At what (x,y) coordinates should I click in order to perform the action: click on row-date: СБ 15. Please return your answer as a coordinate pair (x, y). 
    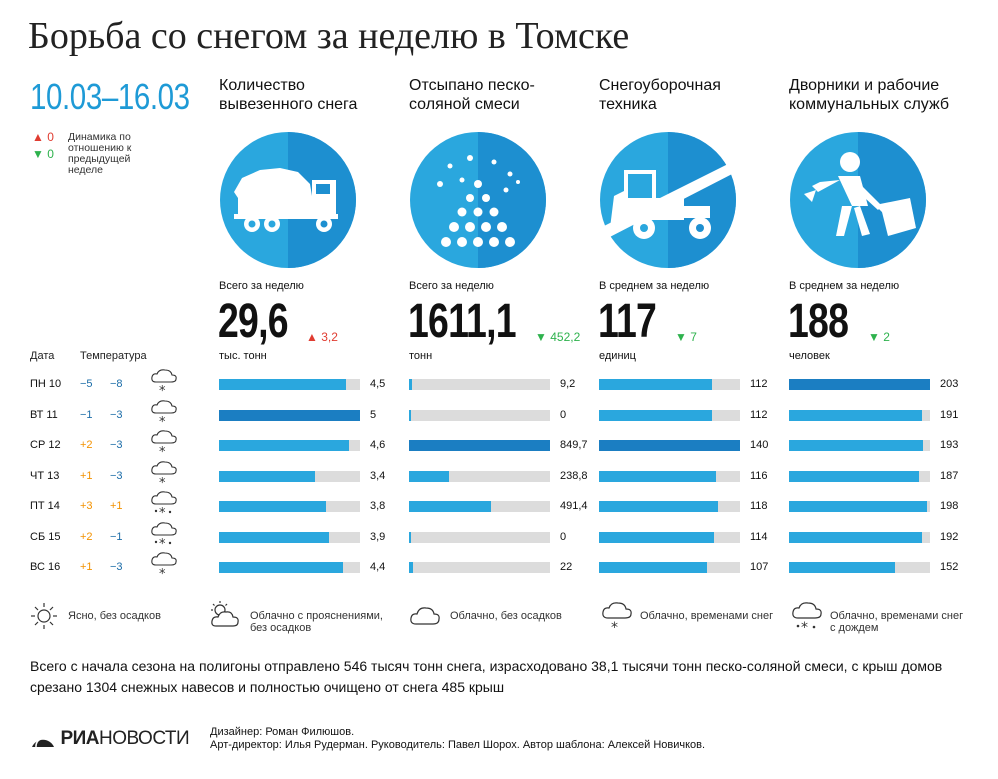
    Looking at the image, I should click on (45, 536).